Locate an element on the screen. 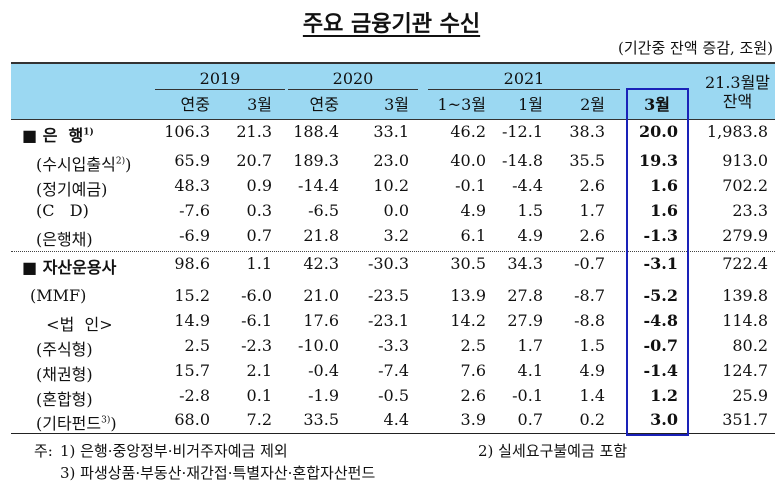 The width and height of the screenshot is (783, 490). table-cell: 46.2 is located at coordinates (468, 131).